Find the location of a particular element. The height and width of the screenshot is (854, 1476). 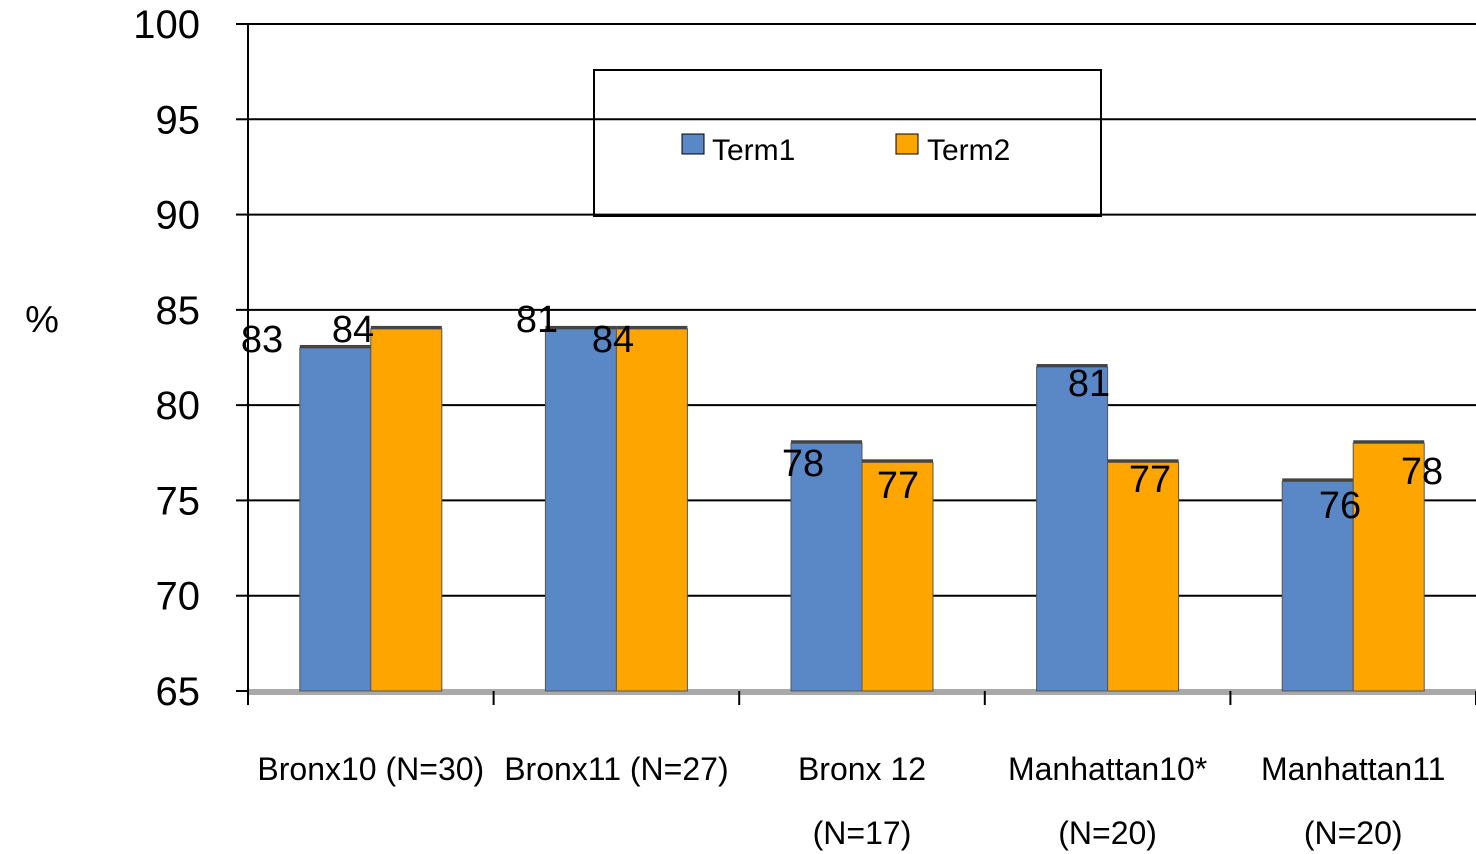

x-category-label: Manhattan10* is located at coordinates (1107, 769).